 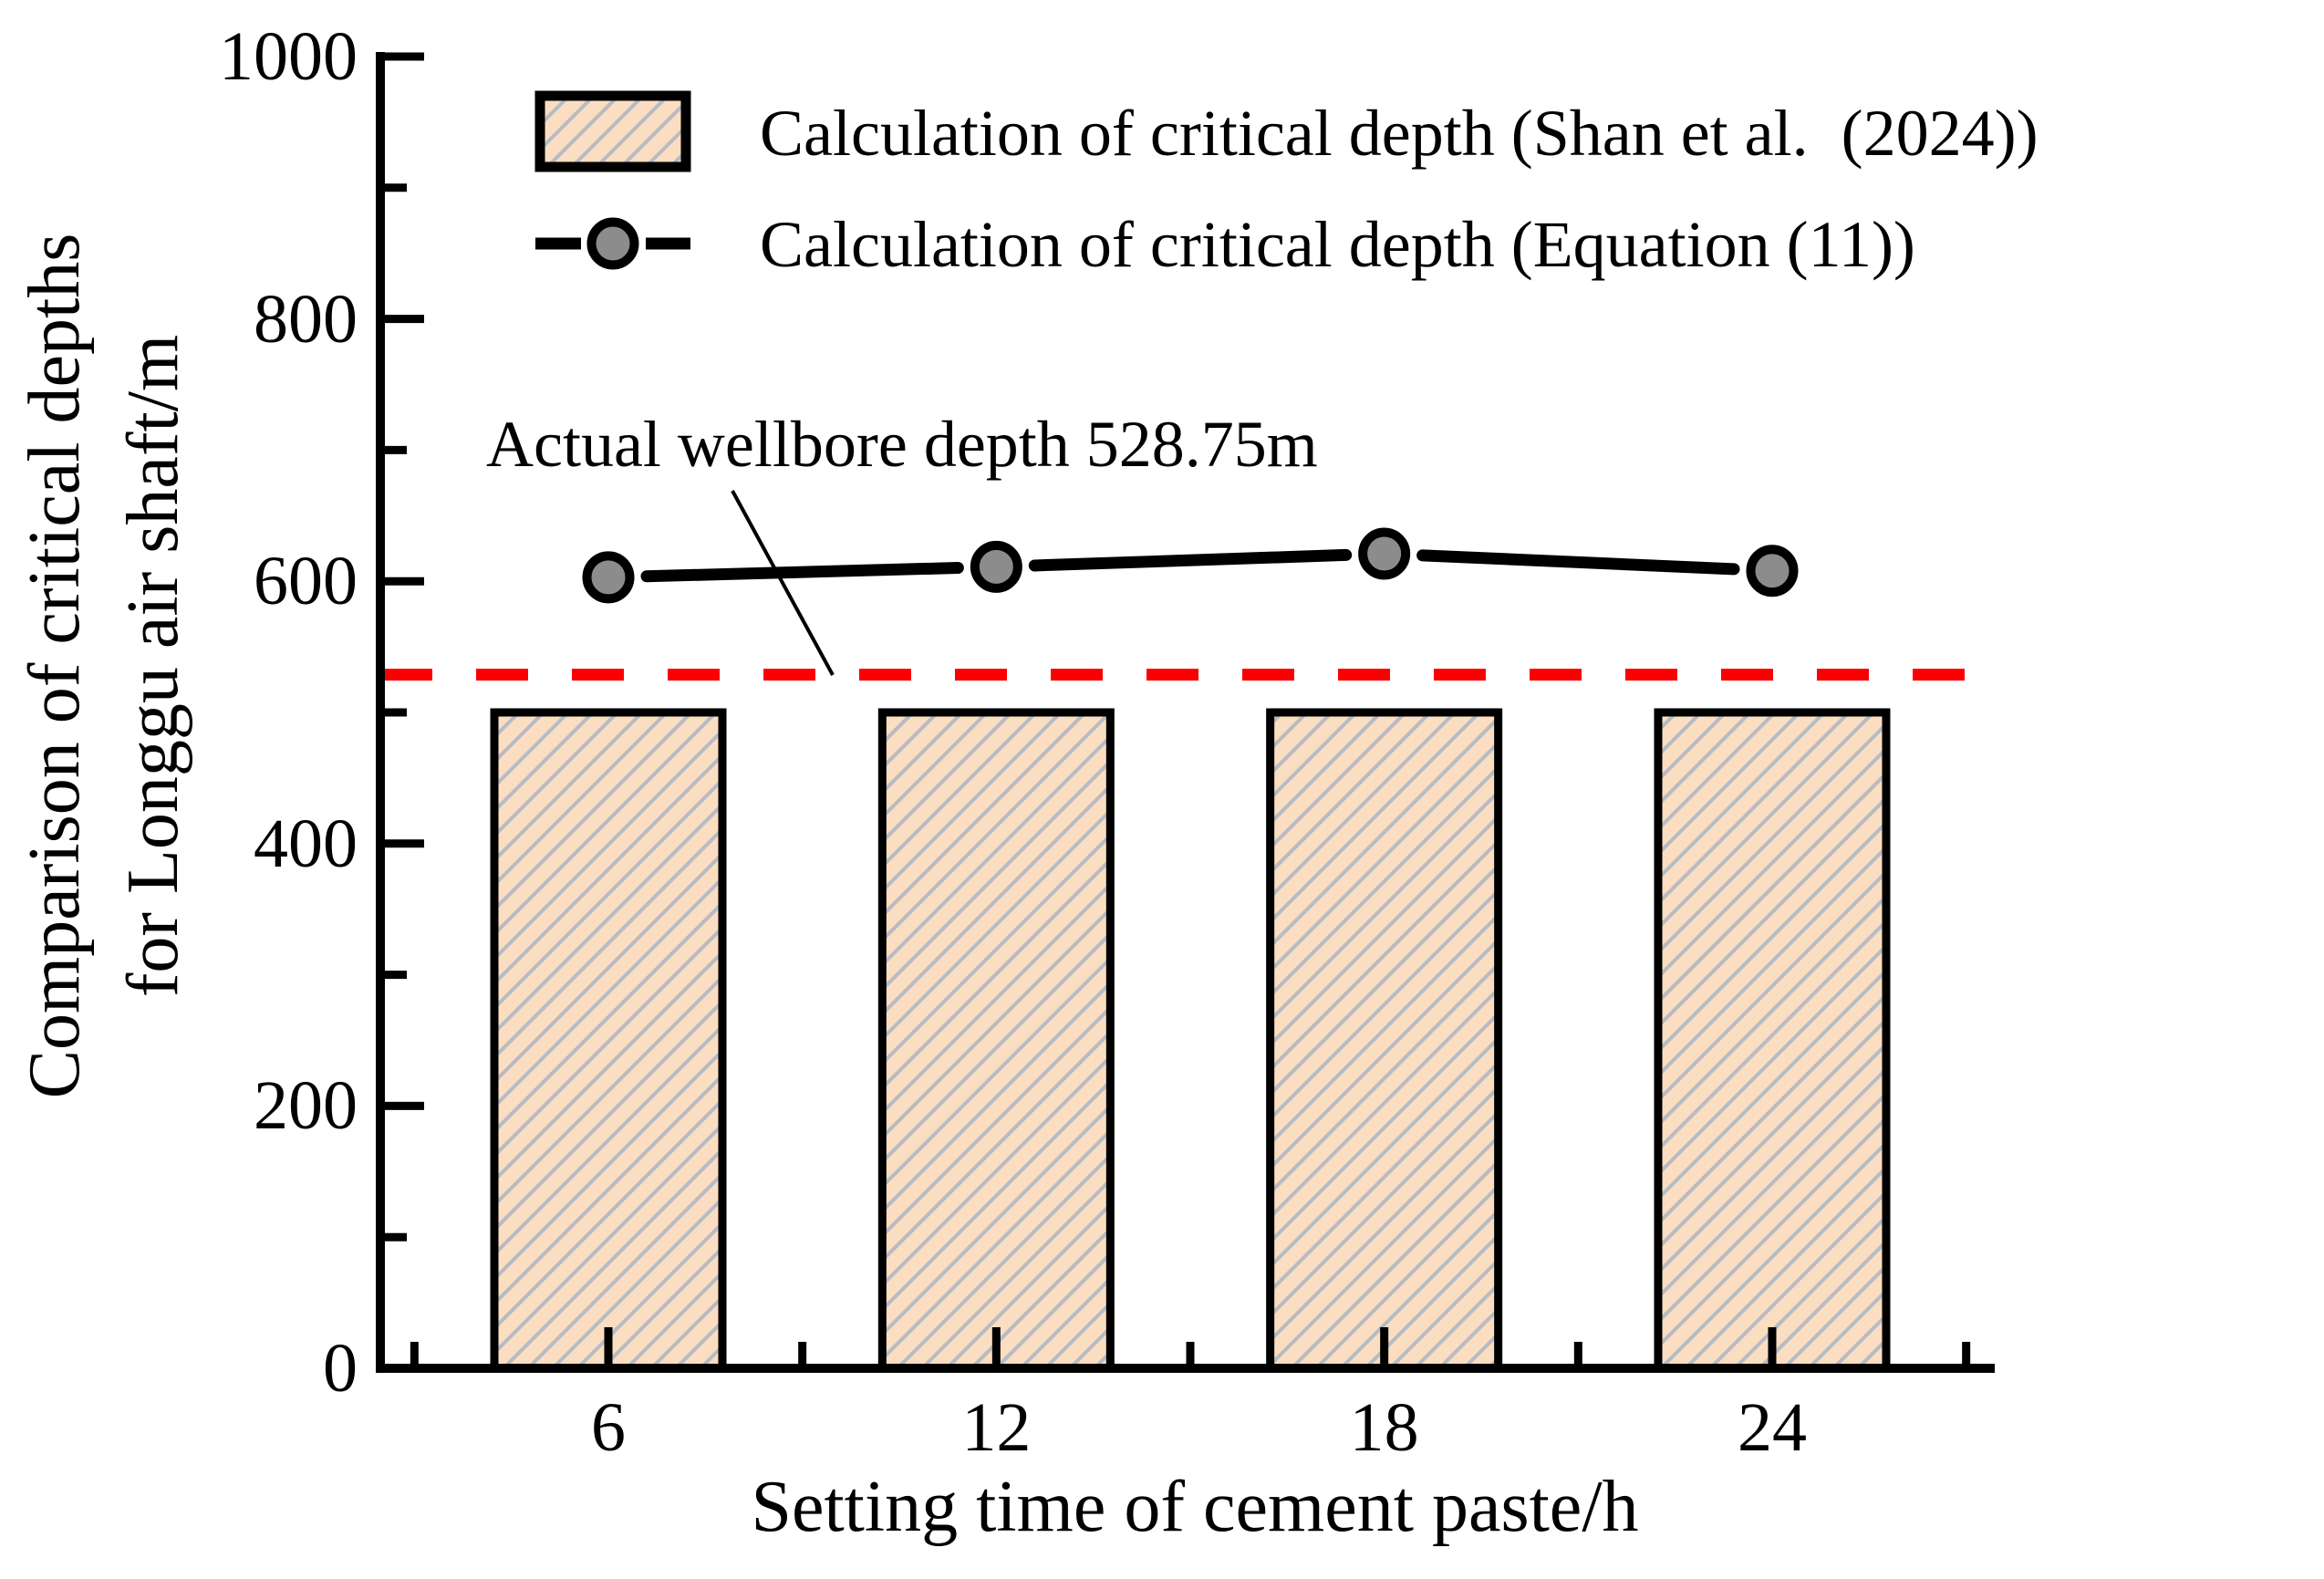 What do you see at coordinates (612, 243) in the screenshot?
I see `legend-line-marker` at bounding box center [612, 243].